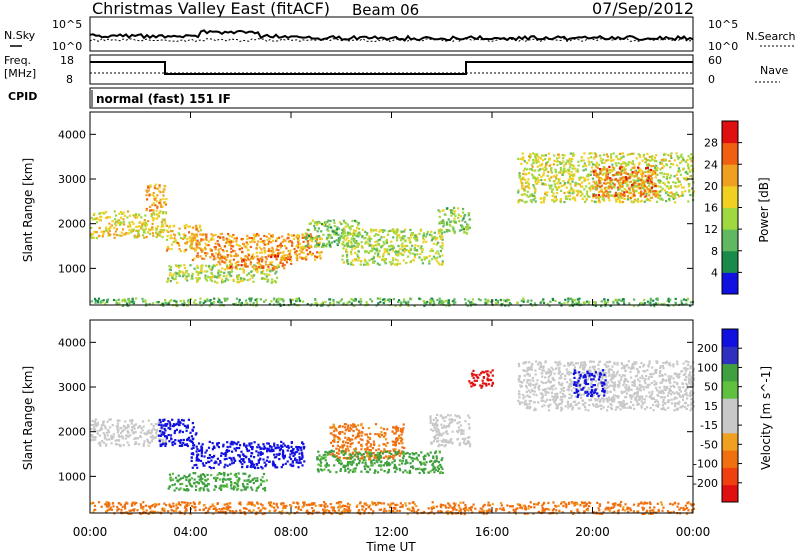  Describe the element at coordinates (67, 24) in the screenshot. I see `nsky-top-tick: 10^5` at that location.